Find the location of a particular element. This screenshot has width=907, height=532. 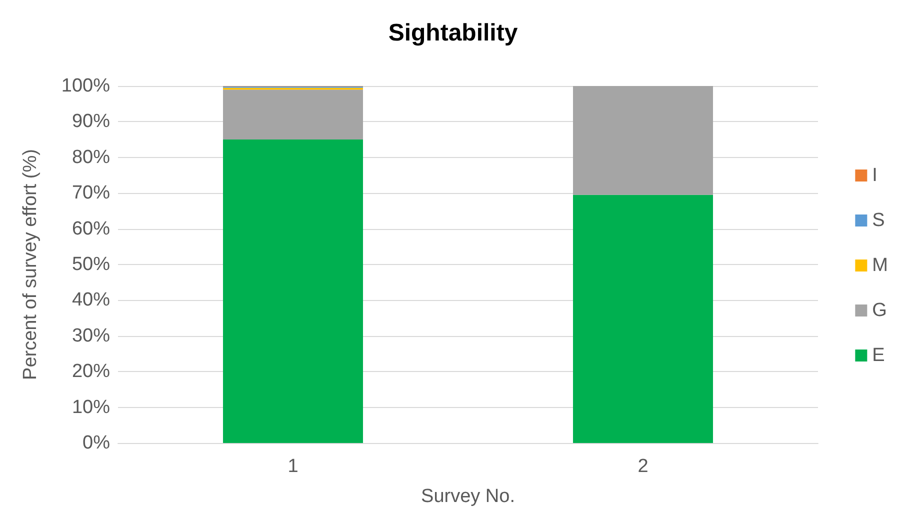

y-tick-label: 80% is located at coordinates (91, 157).